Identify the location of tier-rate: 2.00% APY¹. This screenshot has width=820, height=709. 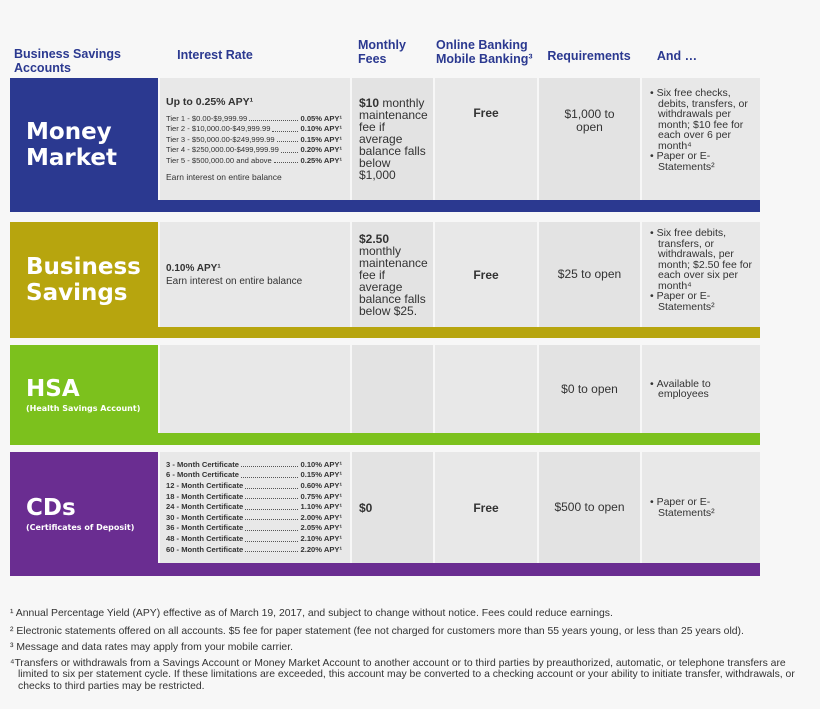
(321, 517).